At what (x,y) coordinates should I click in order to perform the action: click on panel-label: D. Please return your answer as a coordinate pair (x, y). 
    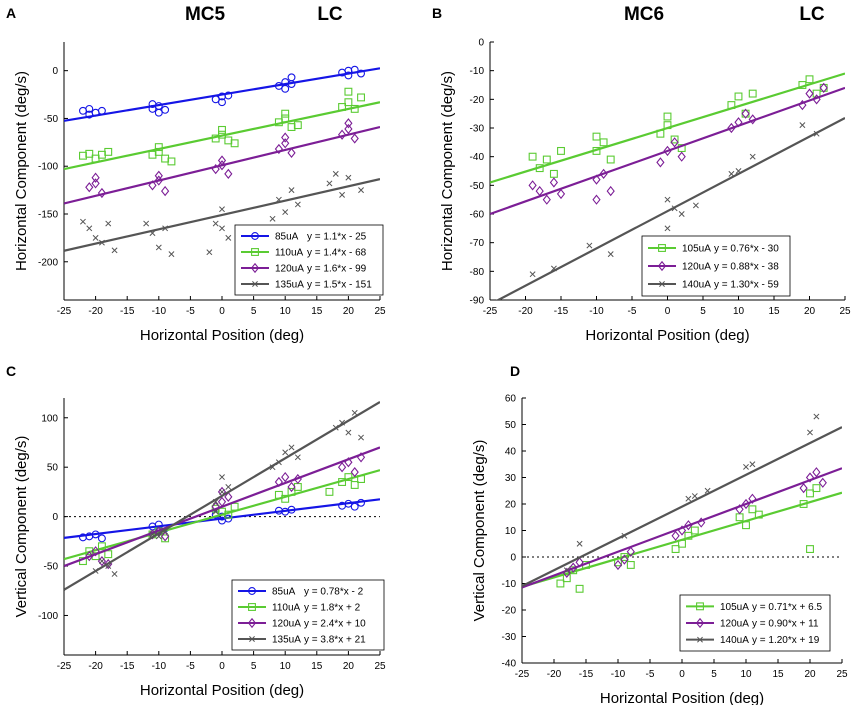
    Looking at the image, I should click on (515, 371).